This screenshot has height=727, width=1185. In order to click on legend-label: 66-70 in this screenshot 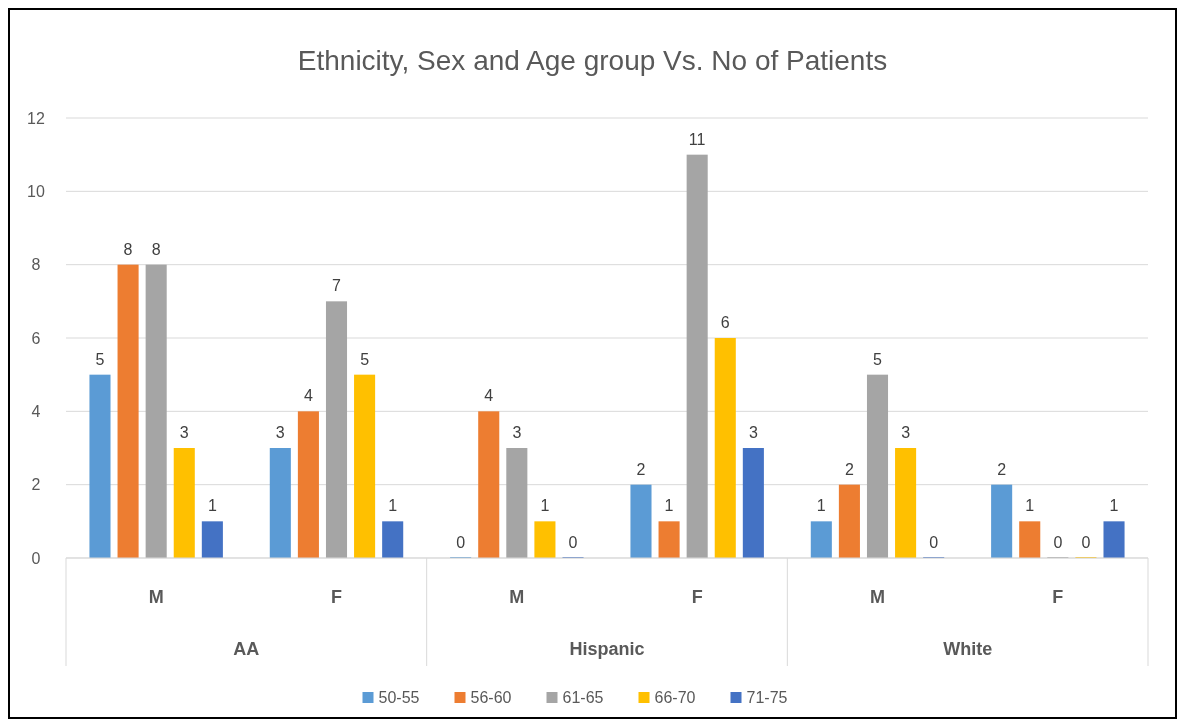, I will do `click(675, 697)`.